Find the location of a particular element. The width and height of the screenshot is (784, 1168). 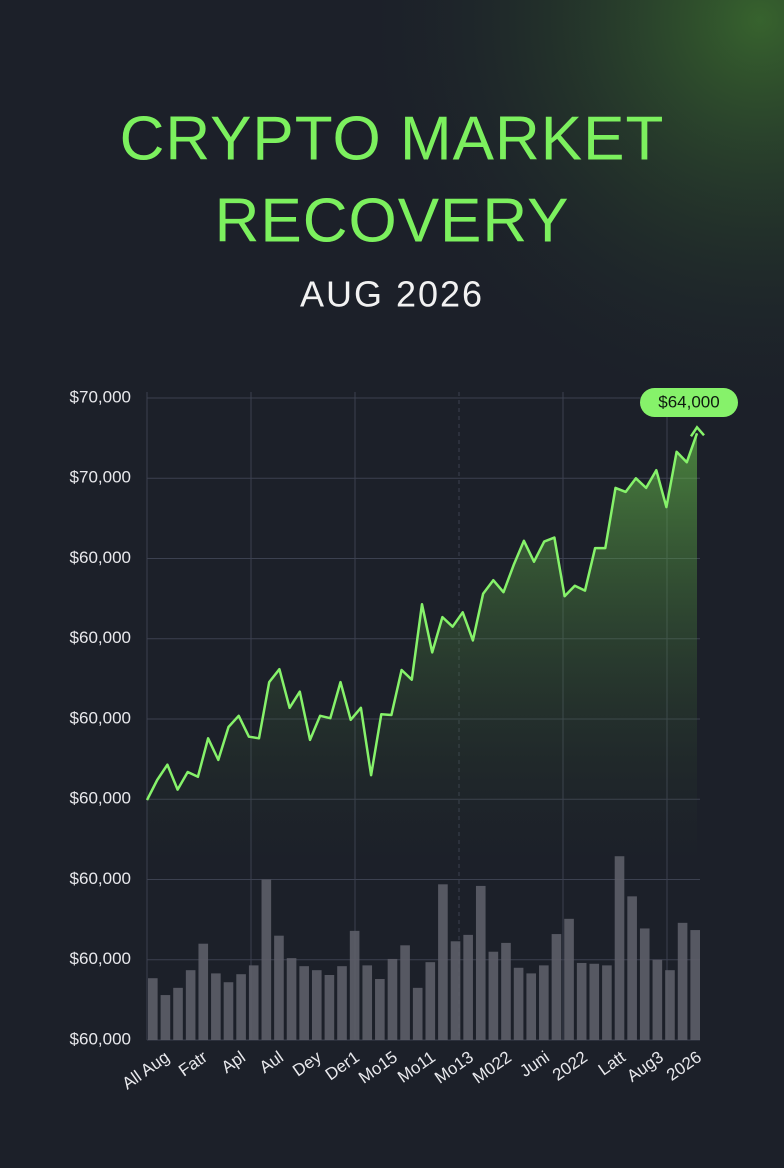

arrow-head is located at coordinates (697, 431).